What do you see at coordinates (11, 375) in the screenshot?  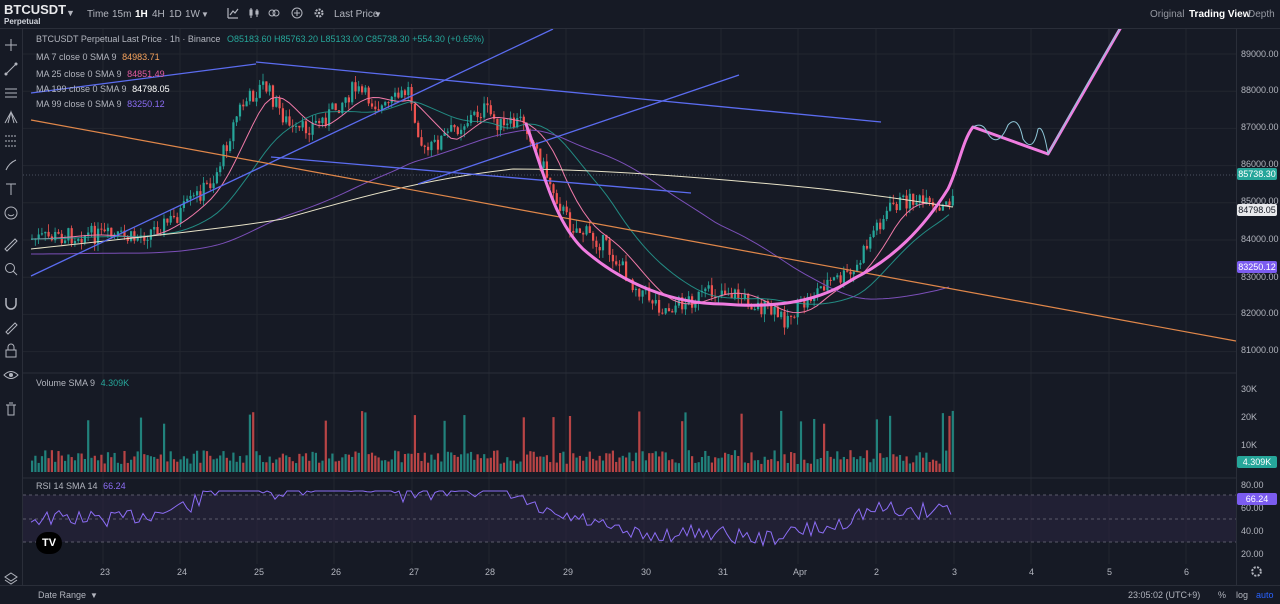 I see `eye-icon` at bounding box center [11, 375].